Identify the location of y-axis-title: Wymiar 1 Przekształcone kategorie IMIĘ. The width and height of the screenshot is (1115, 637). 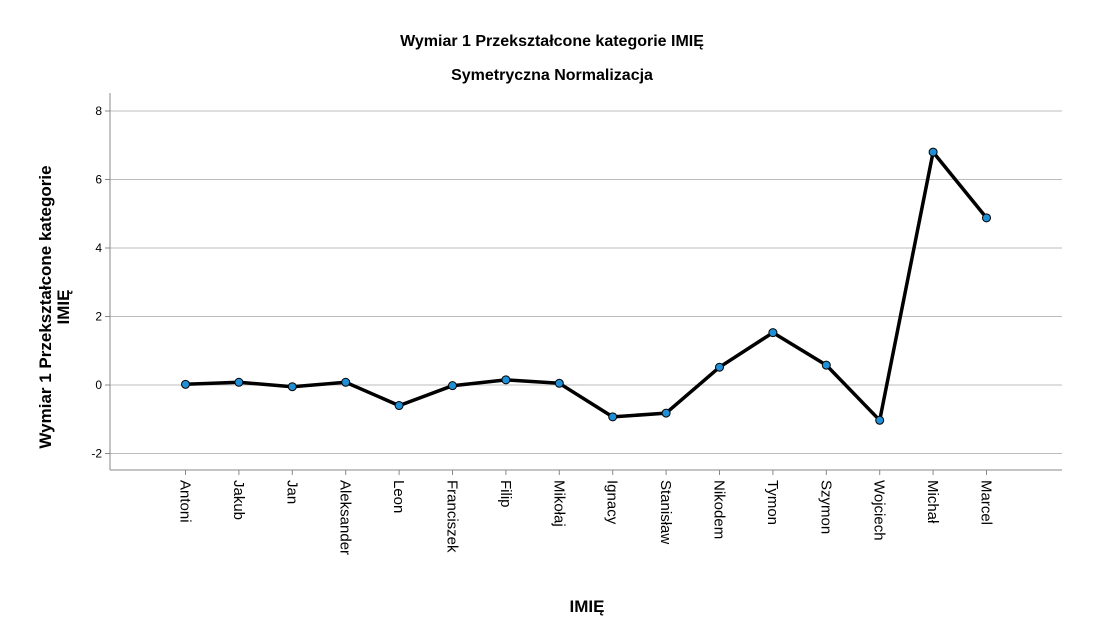
(54, 306).